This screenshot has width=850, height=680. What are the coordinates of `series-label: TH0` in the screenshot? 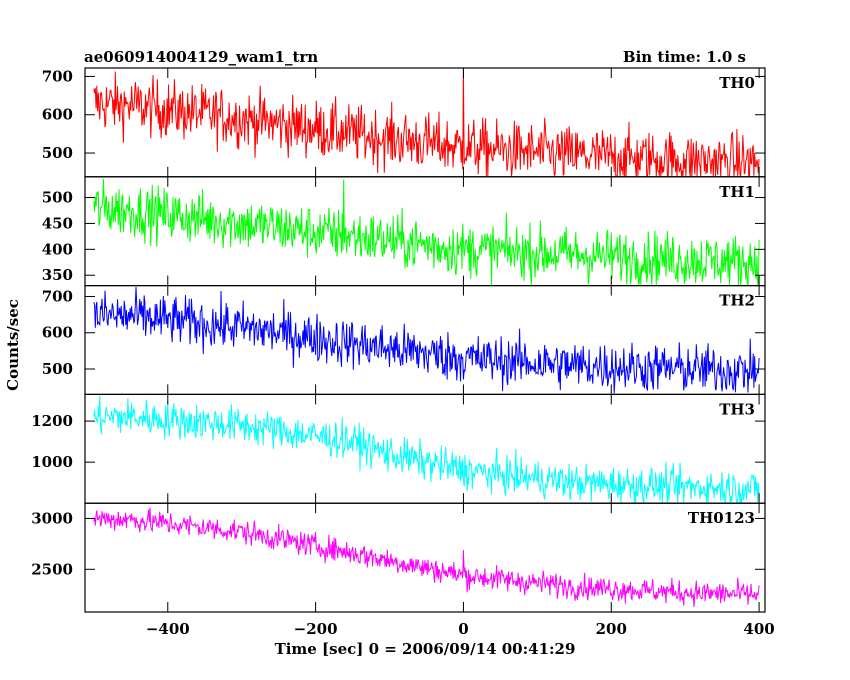 It's located at (737, 83).